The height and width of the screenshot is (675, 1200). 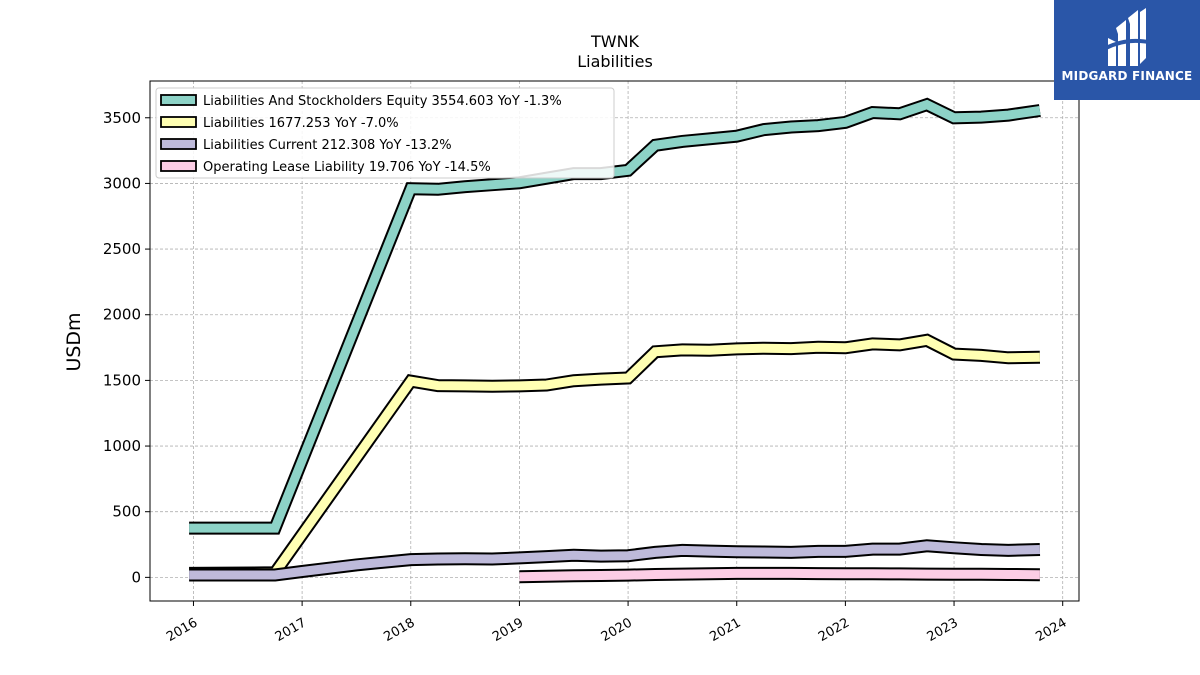 I want to click on x-tick-label: 2024, so click(x=1051, y=630).